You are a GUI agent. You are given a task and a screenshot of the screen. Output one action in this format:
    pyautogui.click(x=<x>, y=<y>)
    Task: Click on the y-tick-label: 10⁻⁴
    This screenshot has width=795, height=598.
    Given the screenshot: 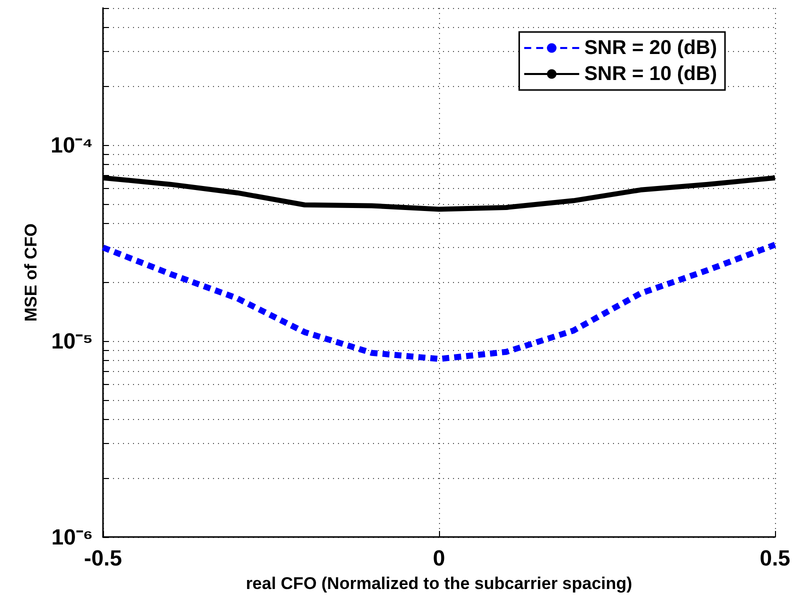 What is the action you would take?
    pyautogui.click(x=71, y=145)
    